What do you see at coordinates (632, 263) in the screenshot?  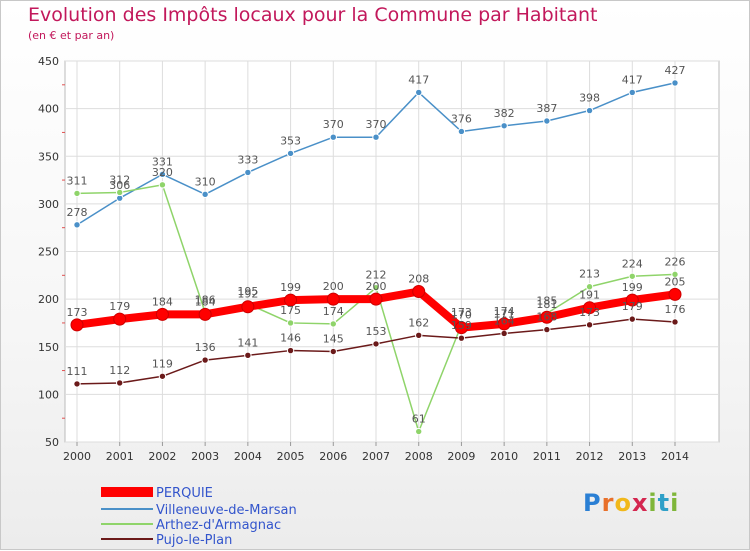 I see `data-label: 224` at bounding box center [632, 263].